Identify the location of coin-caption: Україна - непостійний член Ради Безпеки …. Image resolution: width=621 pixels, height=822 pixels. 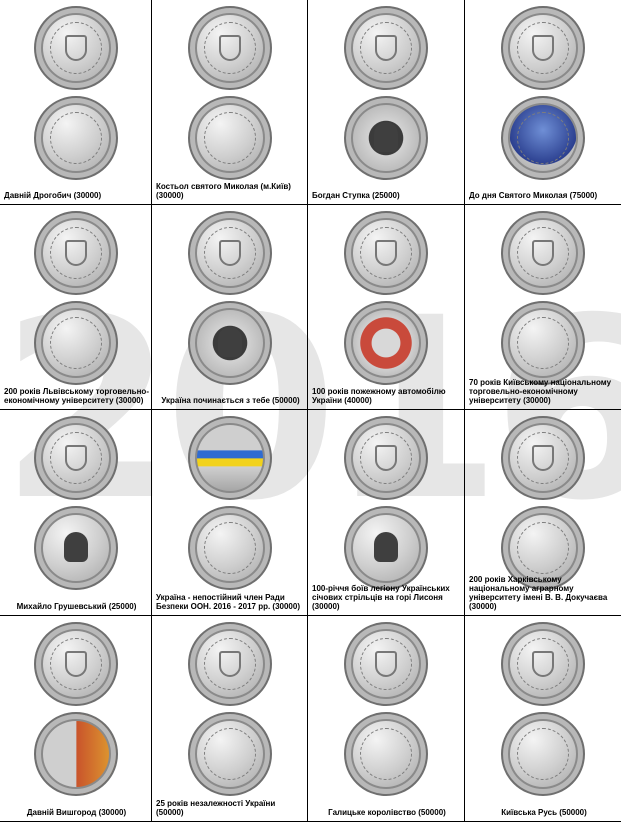
(228, 602).